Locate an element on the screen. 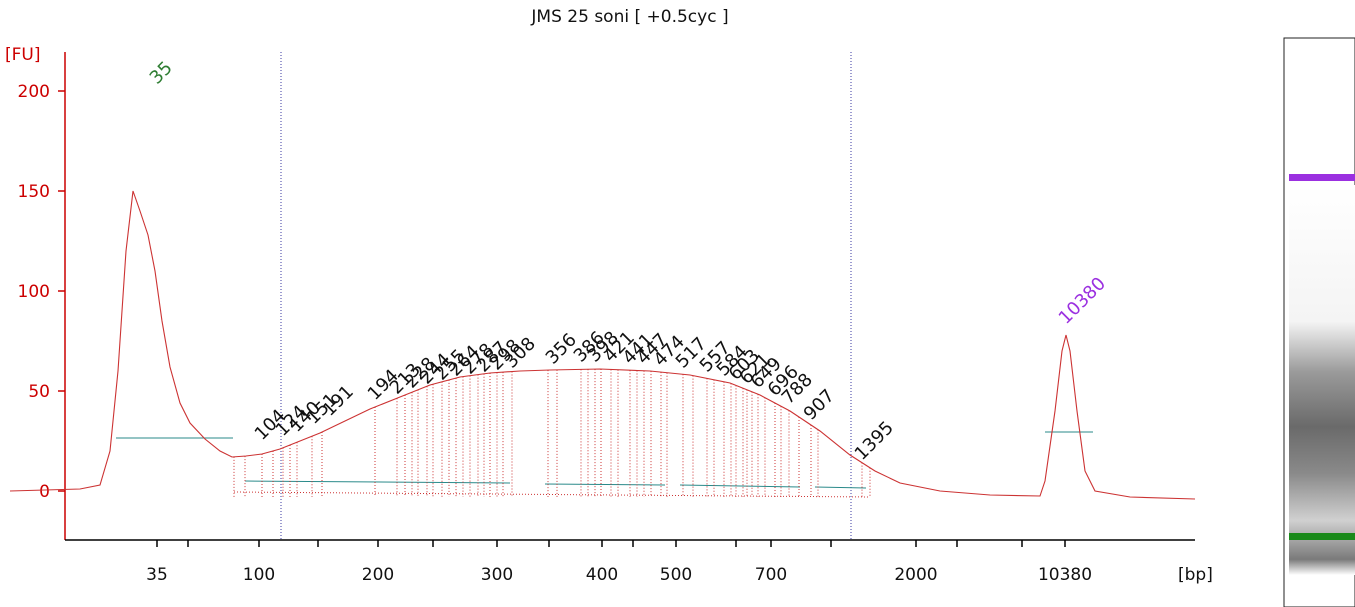  x-tick-label: 100 is located at coordinates (259, 575).